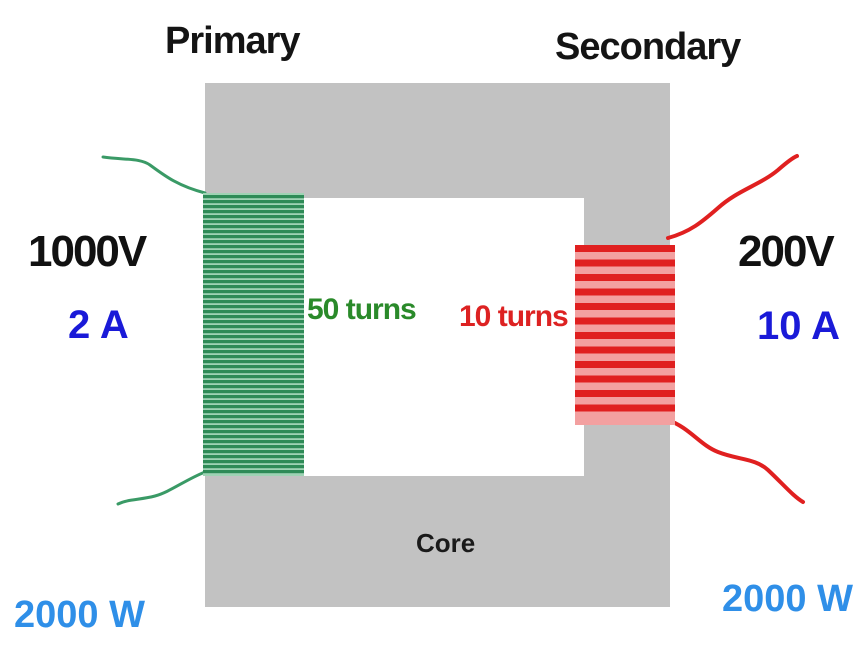  Describe the element at coordinates (786, 251) in the screenshot. I see `secondary-voltage: 200V` at that location.